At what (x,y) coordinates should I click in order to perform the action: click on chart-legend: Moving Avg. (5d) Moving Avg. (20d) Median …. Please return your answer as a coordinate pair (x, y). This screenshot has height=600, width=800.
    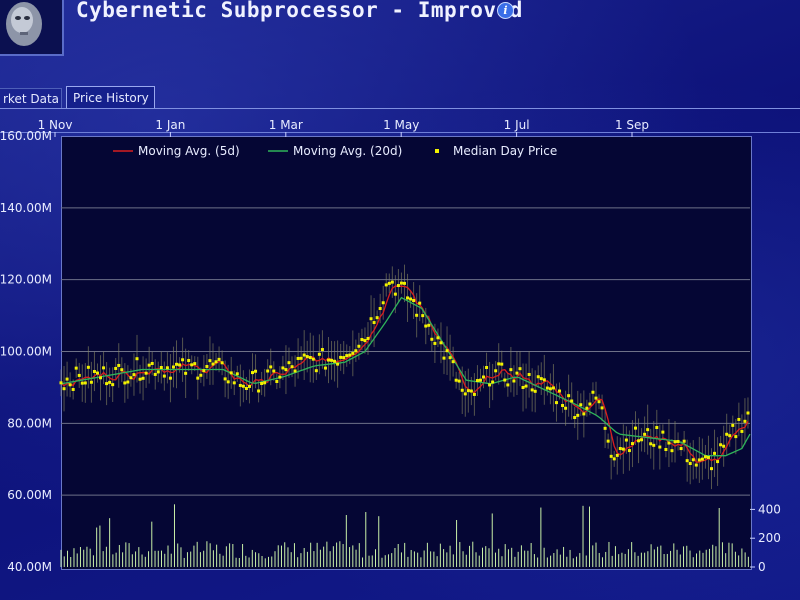
    Looking at the image, I should click on (335, 151).